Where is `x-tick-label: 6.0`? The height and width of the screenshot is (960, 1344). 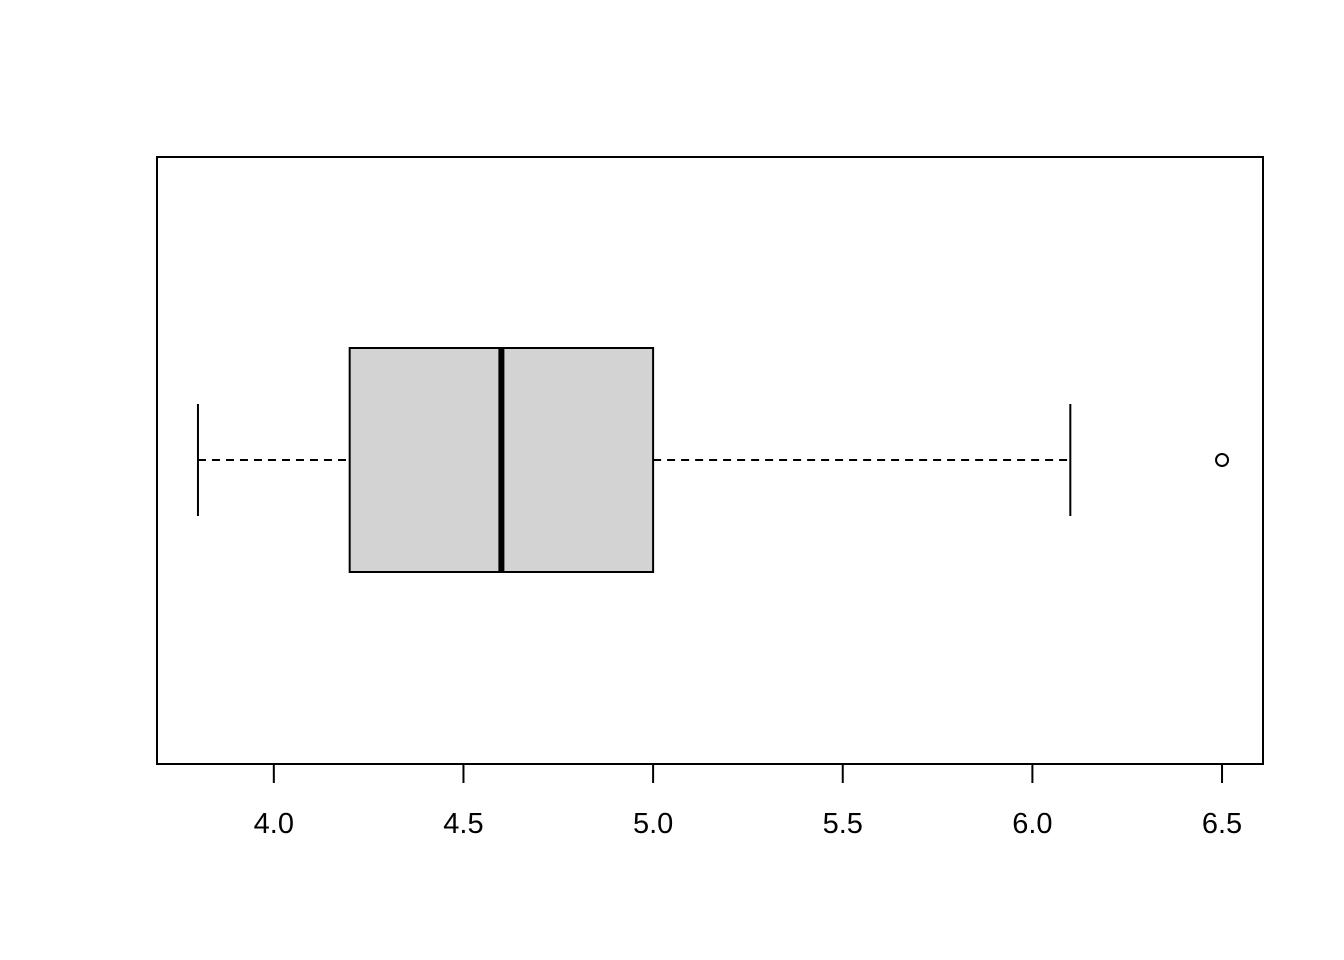
x-tick-label: 6.0 is located at coordinates (1032, 824).